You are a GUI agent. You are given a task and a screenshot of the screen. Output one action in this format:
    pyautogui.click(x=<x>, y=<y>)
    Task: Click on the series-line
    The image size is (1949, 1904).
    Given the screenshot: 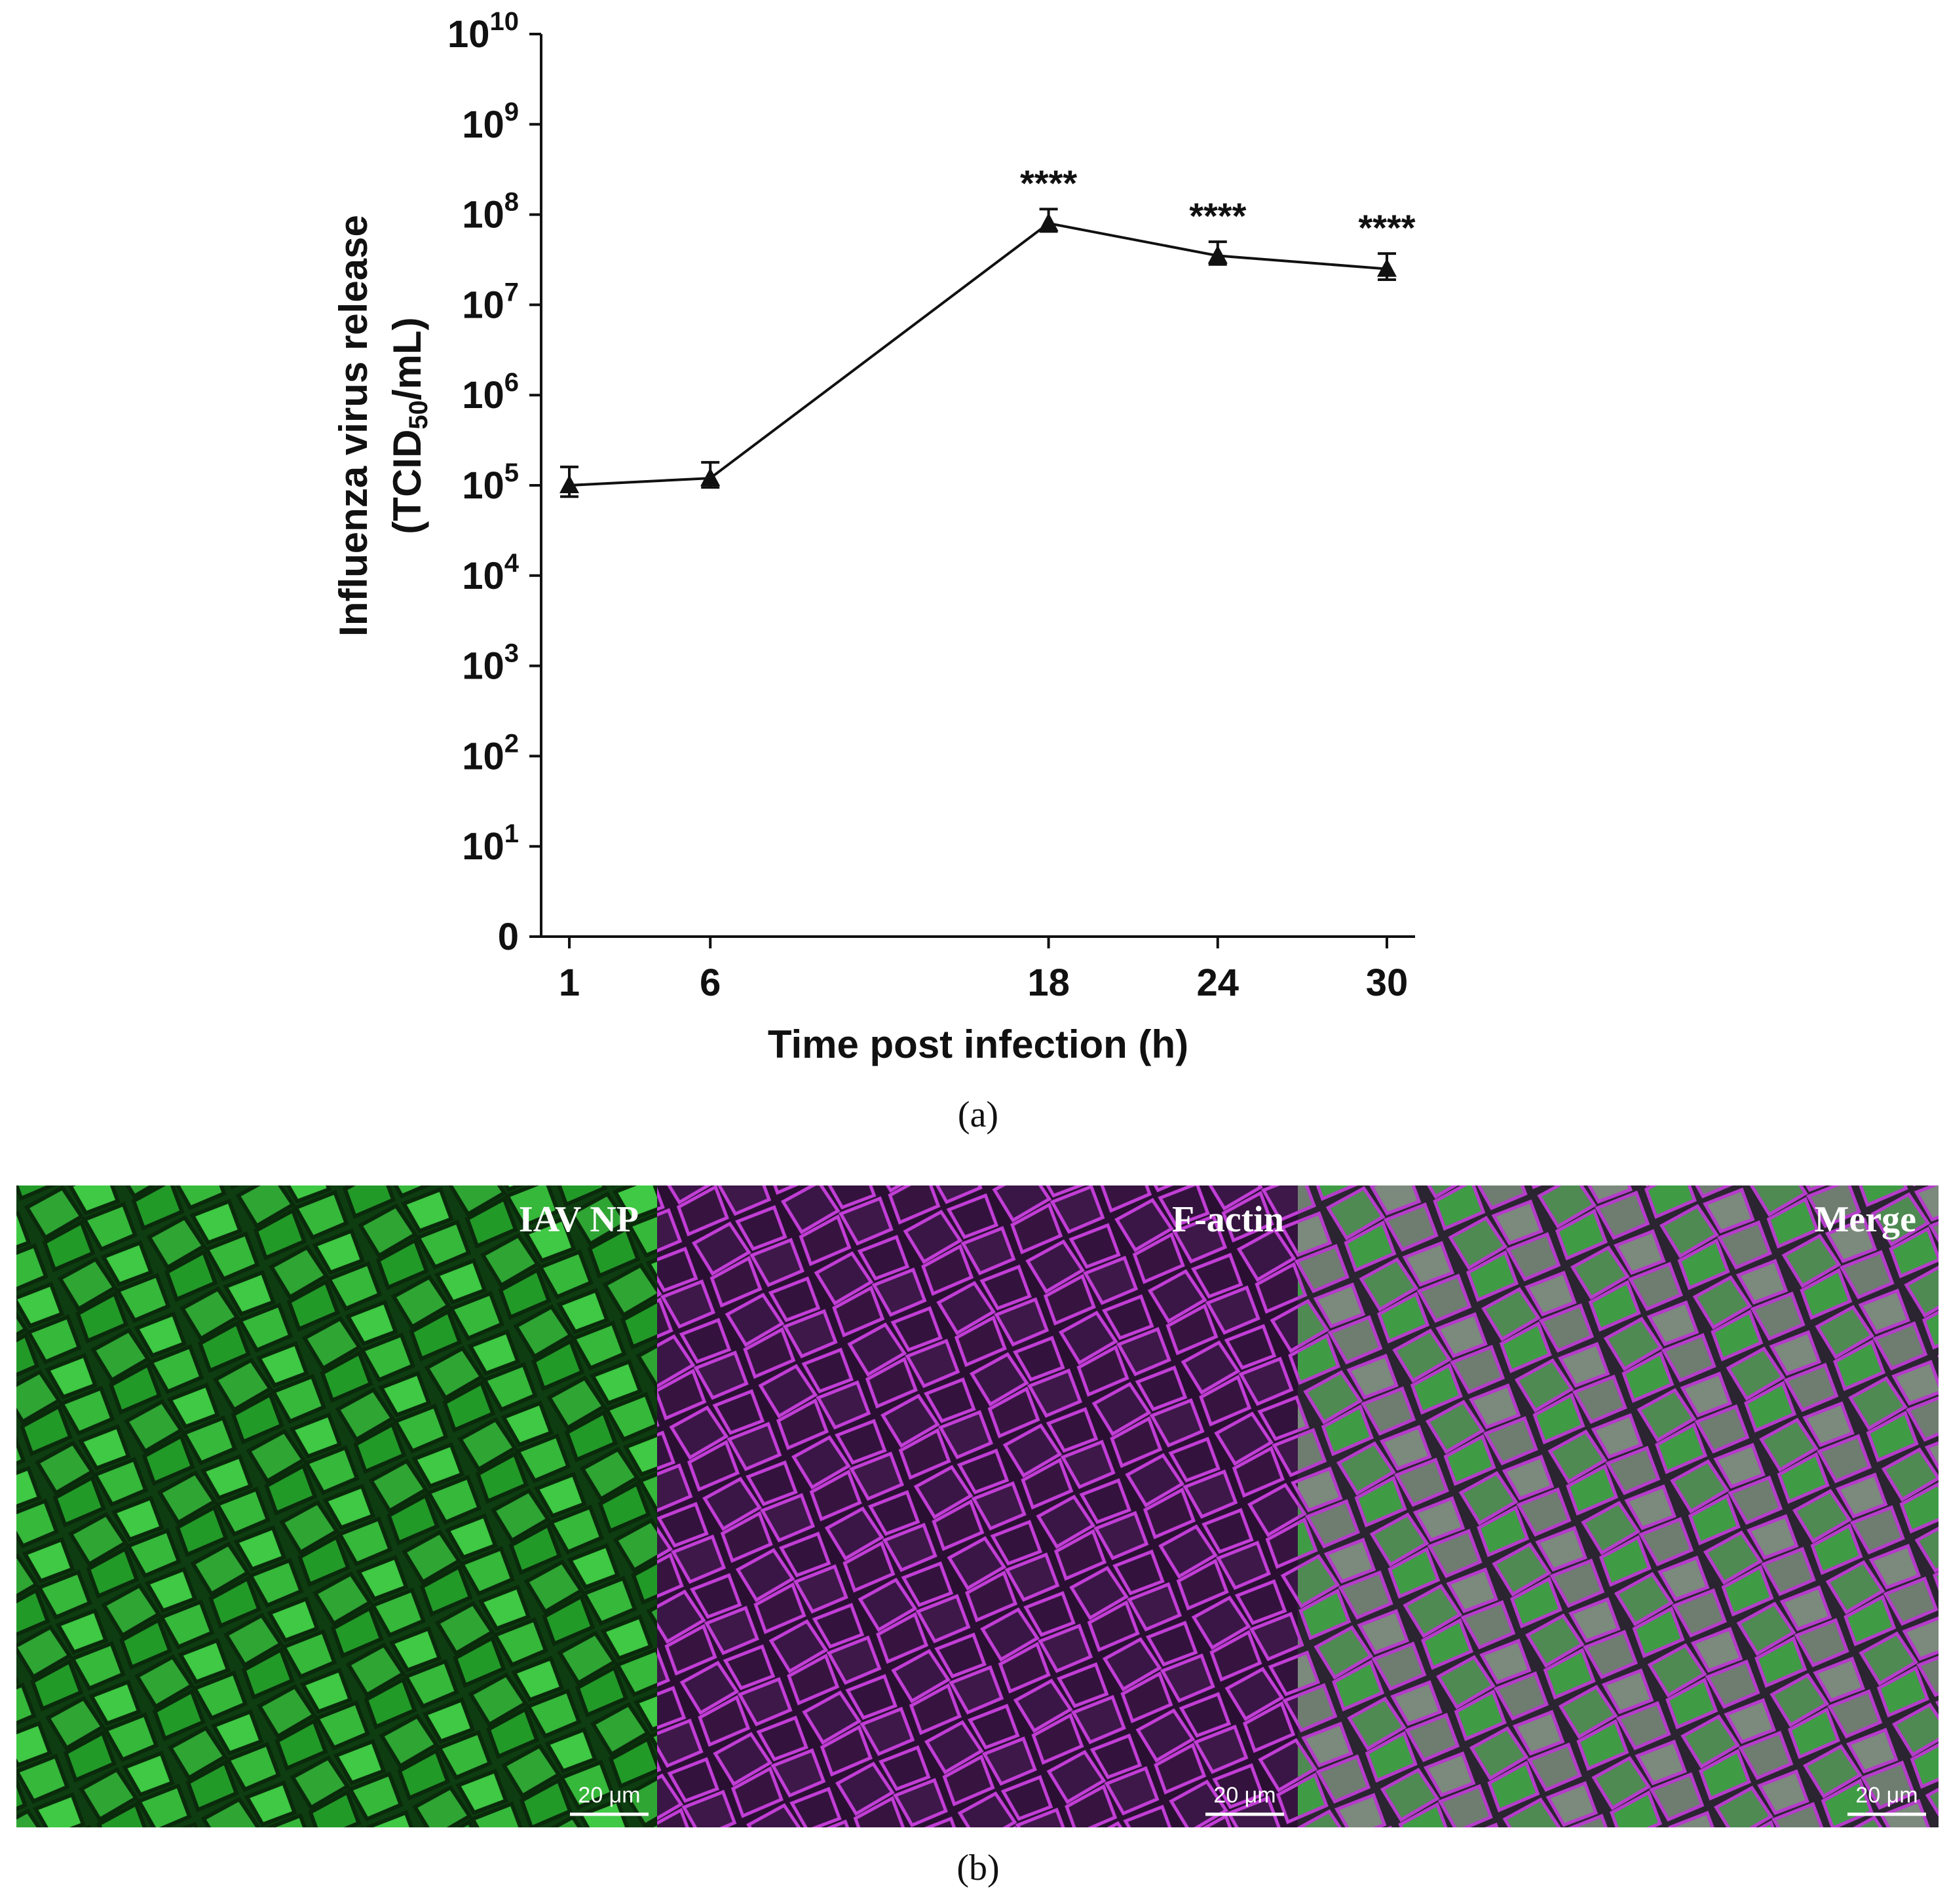 What is the action you would take?
    pyautogui.click(x=978, y=354)
    